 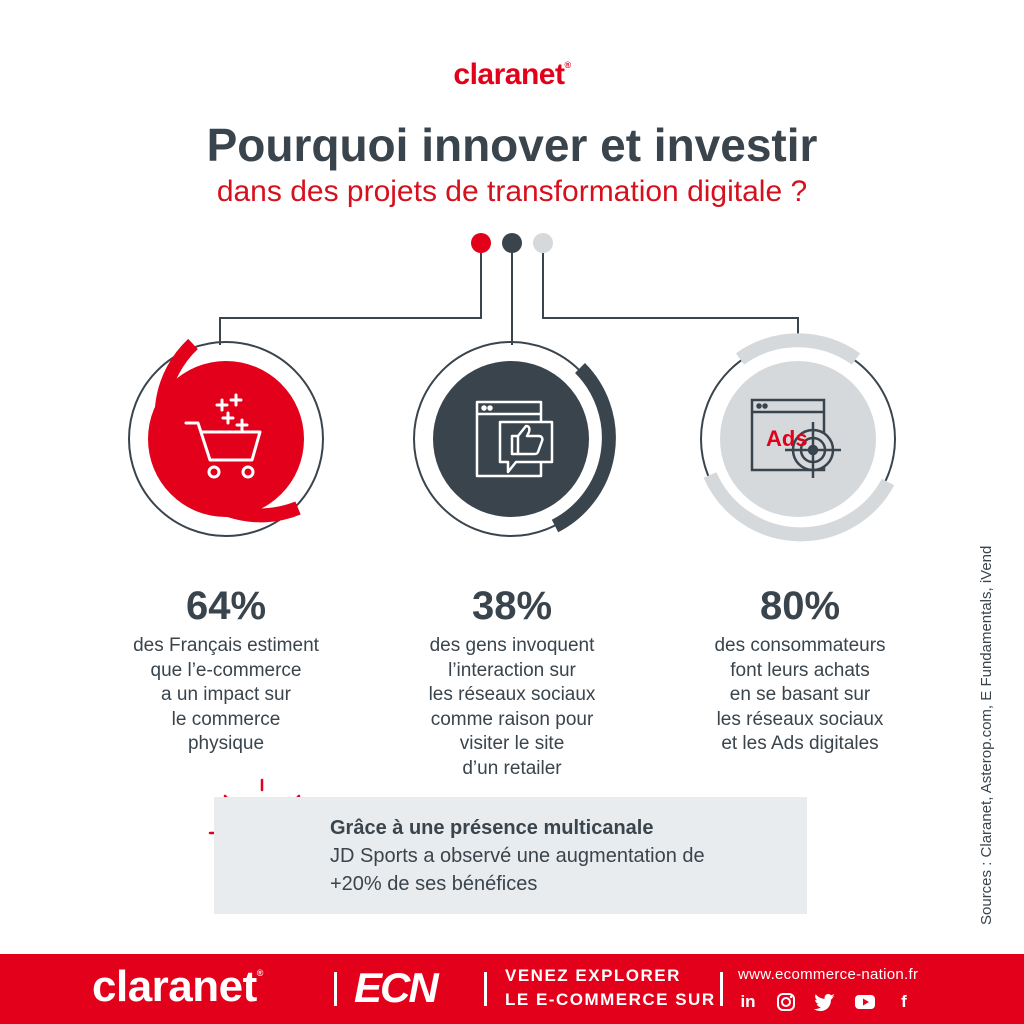 I want to click on stat-2-value: 38%, so click(x=512, y=606).